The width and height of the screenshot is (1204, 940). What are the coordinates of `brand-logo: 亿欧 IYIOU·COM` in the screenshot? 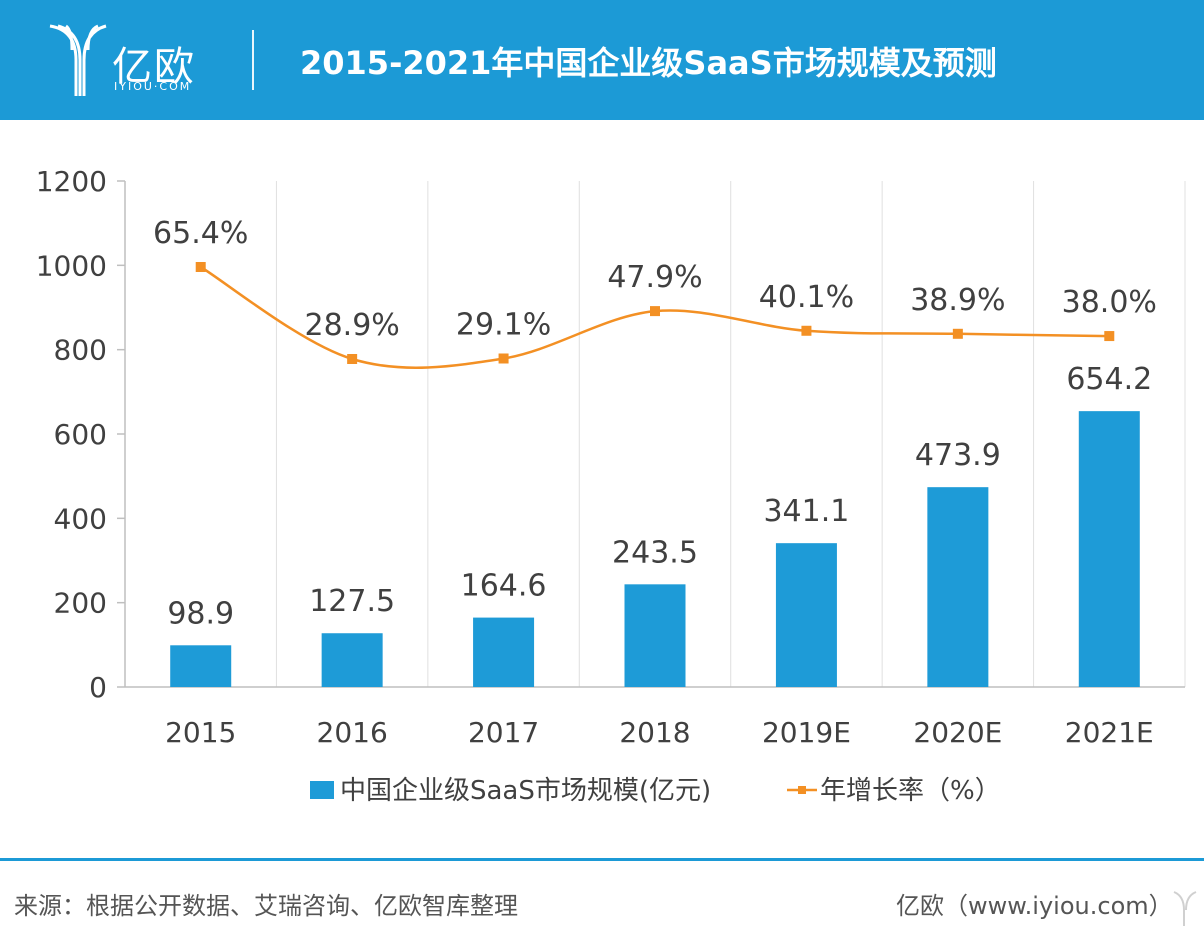 It's located at (131, 60).